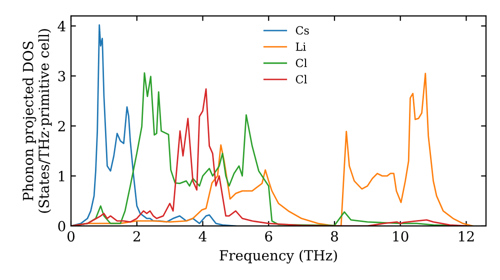 Image resolution: width=500 pixels, height=280 pixels. I want to click on y-tick-label: 0, so click(62, 226).